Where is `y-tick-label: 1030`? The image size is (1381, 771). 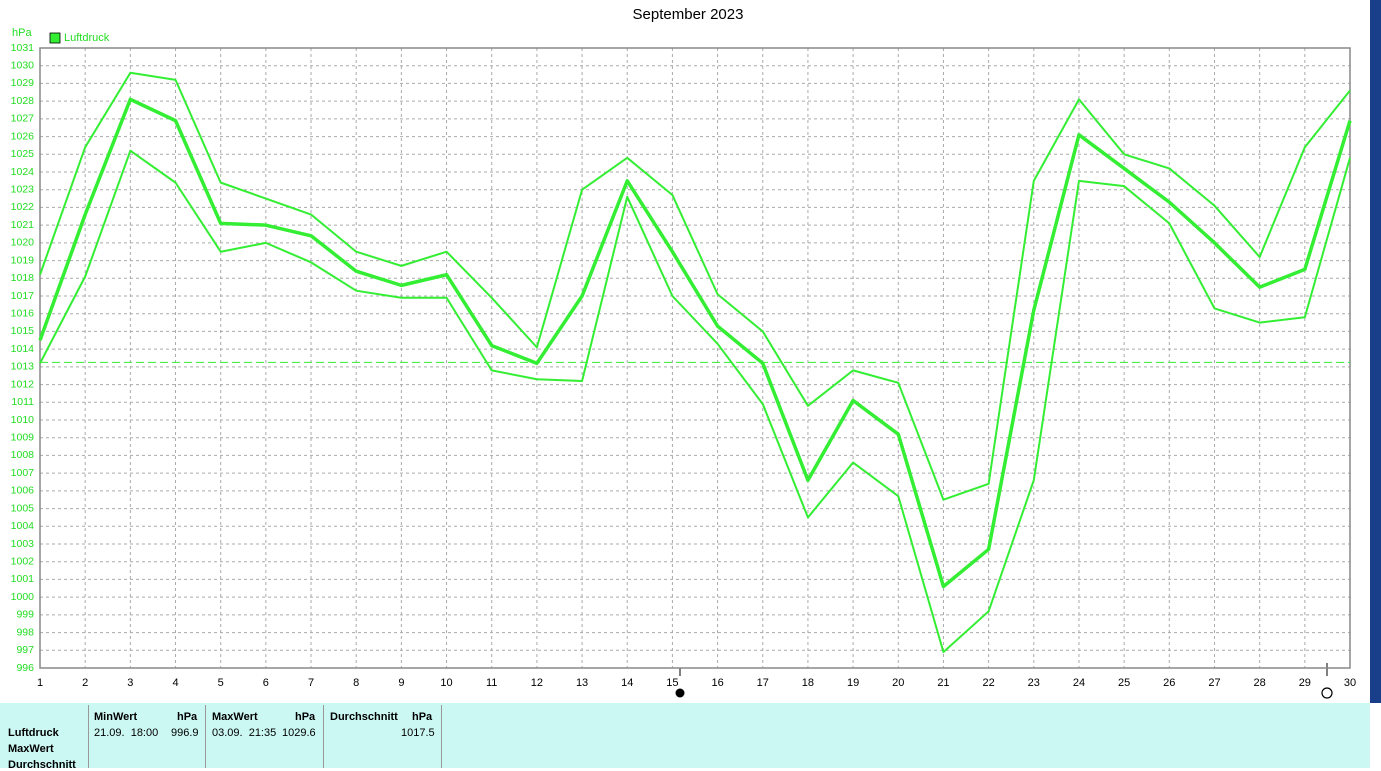
y-tick-label: 1030 is located at coordinates (23, 65).